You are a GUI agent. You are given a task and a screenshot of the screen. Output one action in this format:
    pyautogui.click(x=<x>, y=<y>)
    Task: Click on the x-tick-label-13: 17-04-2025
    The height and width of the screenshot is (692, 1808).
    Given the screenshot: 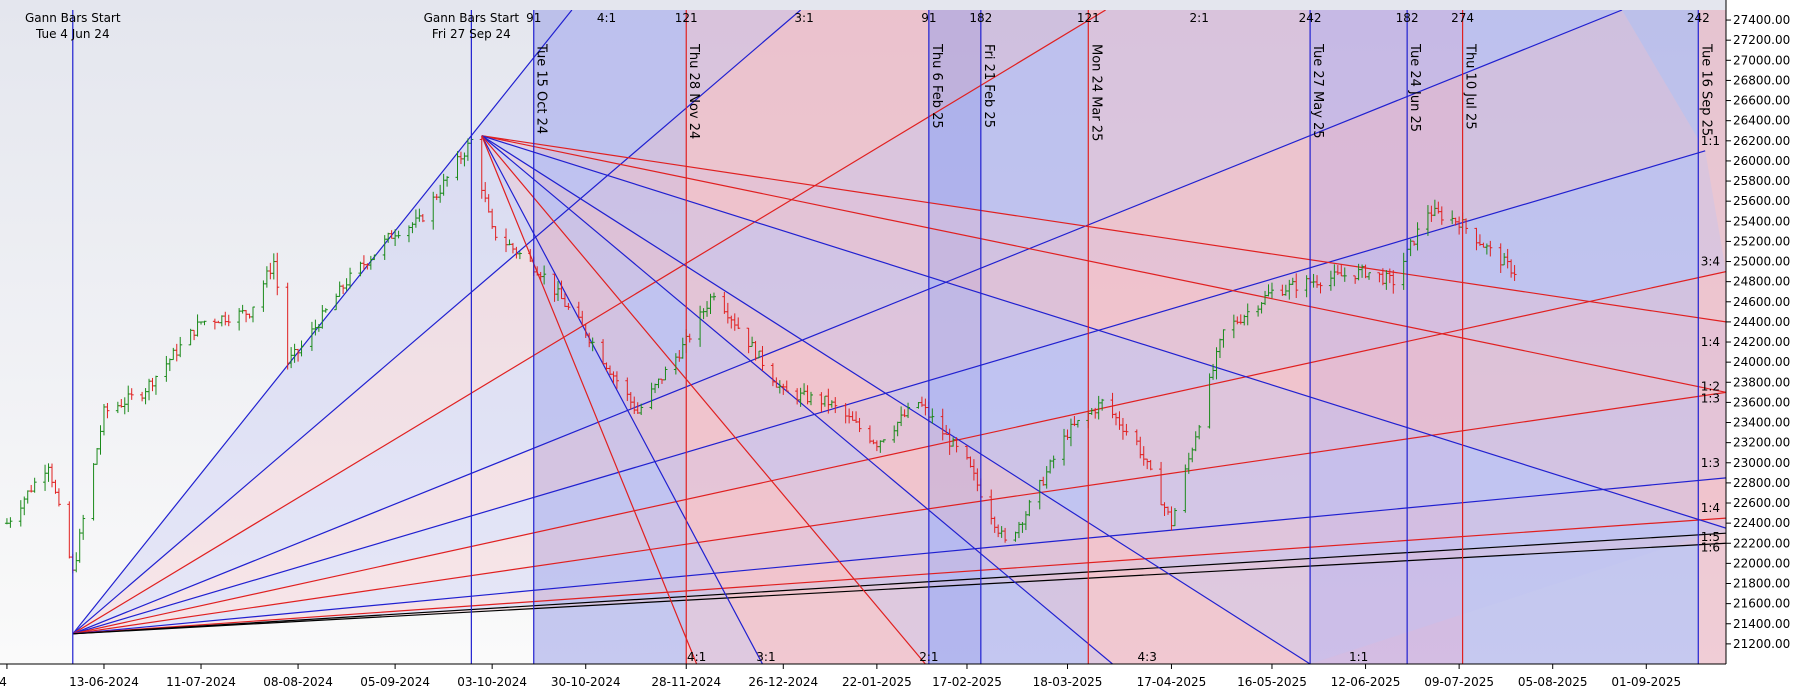 What is the action you would take?
    pyautogui.click(x=1172, y=682)
    